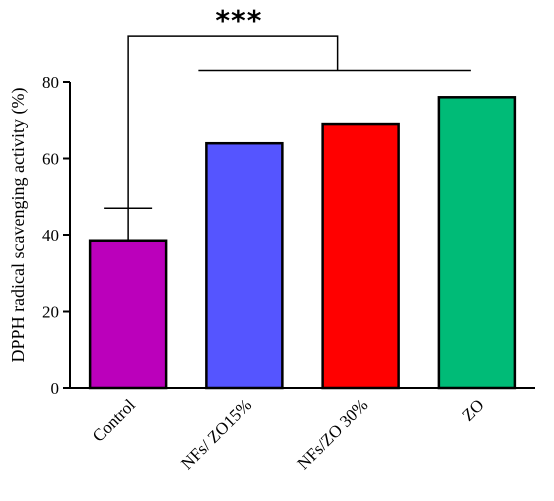  What do you see at coordinates (18, 225) in the screenshot?
I see `y-axis-title: DPPH radical scavenging activity (%)` at bounding box center [18, 225].